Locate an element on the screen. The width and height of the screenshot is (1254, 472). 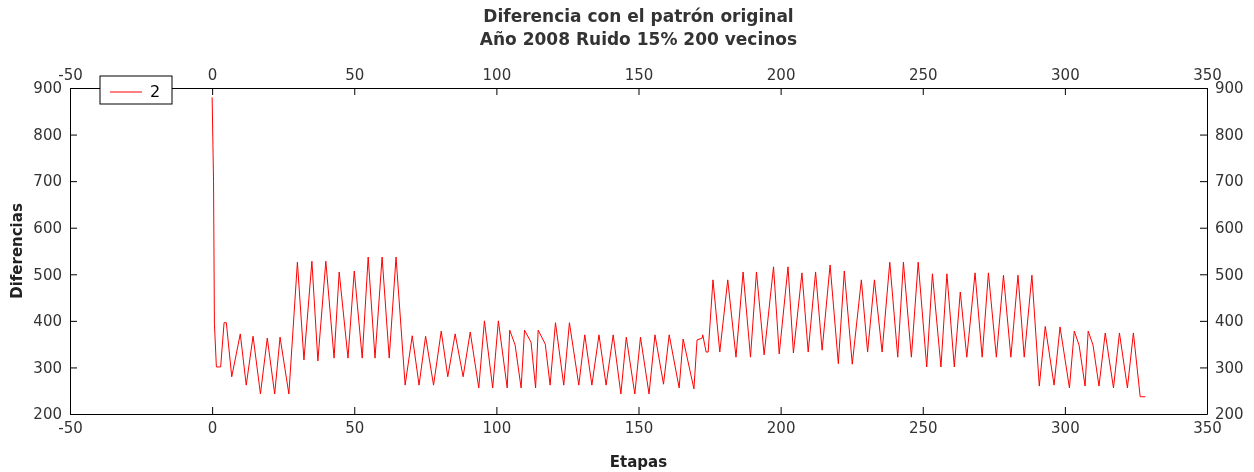
x2-tick-label: 50 is located at coordinates (355, 75).